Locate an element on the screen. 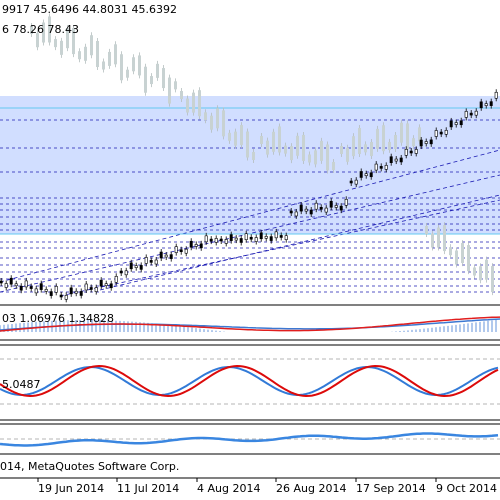  bottom-indicator-panel is located at coordinates (250, 439).